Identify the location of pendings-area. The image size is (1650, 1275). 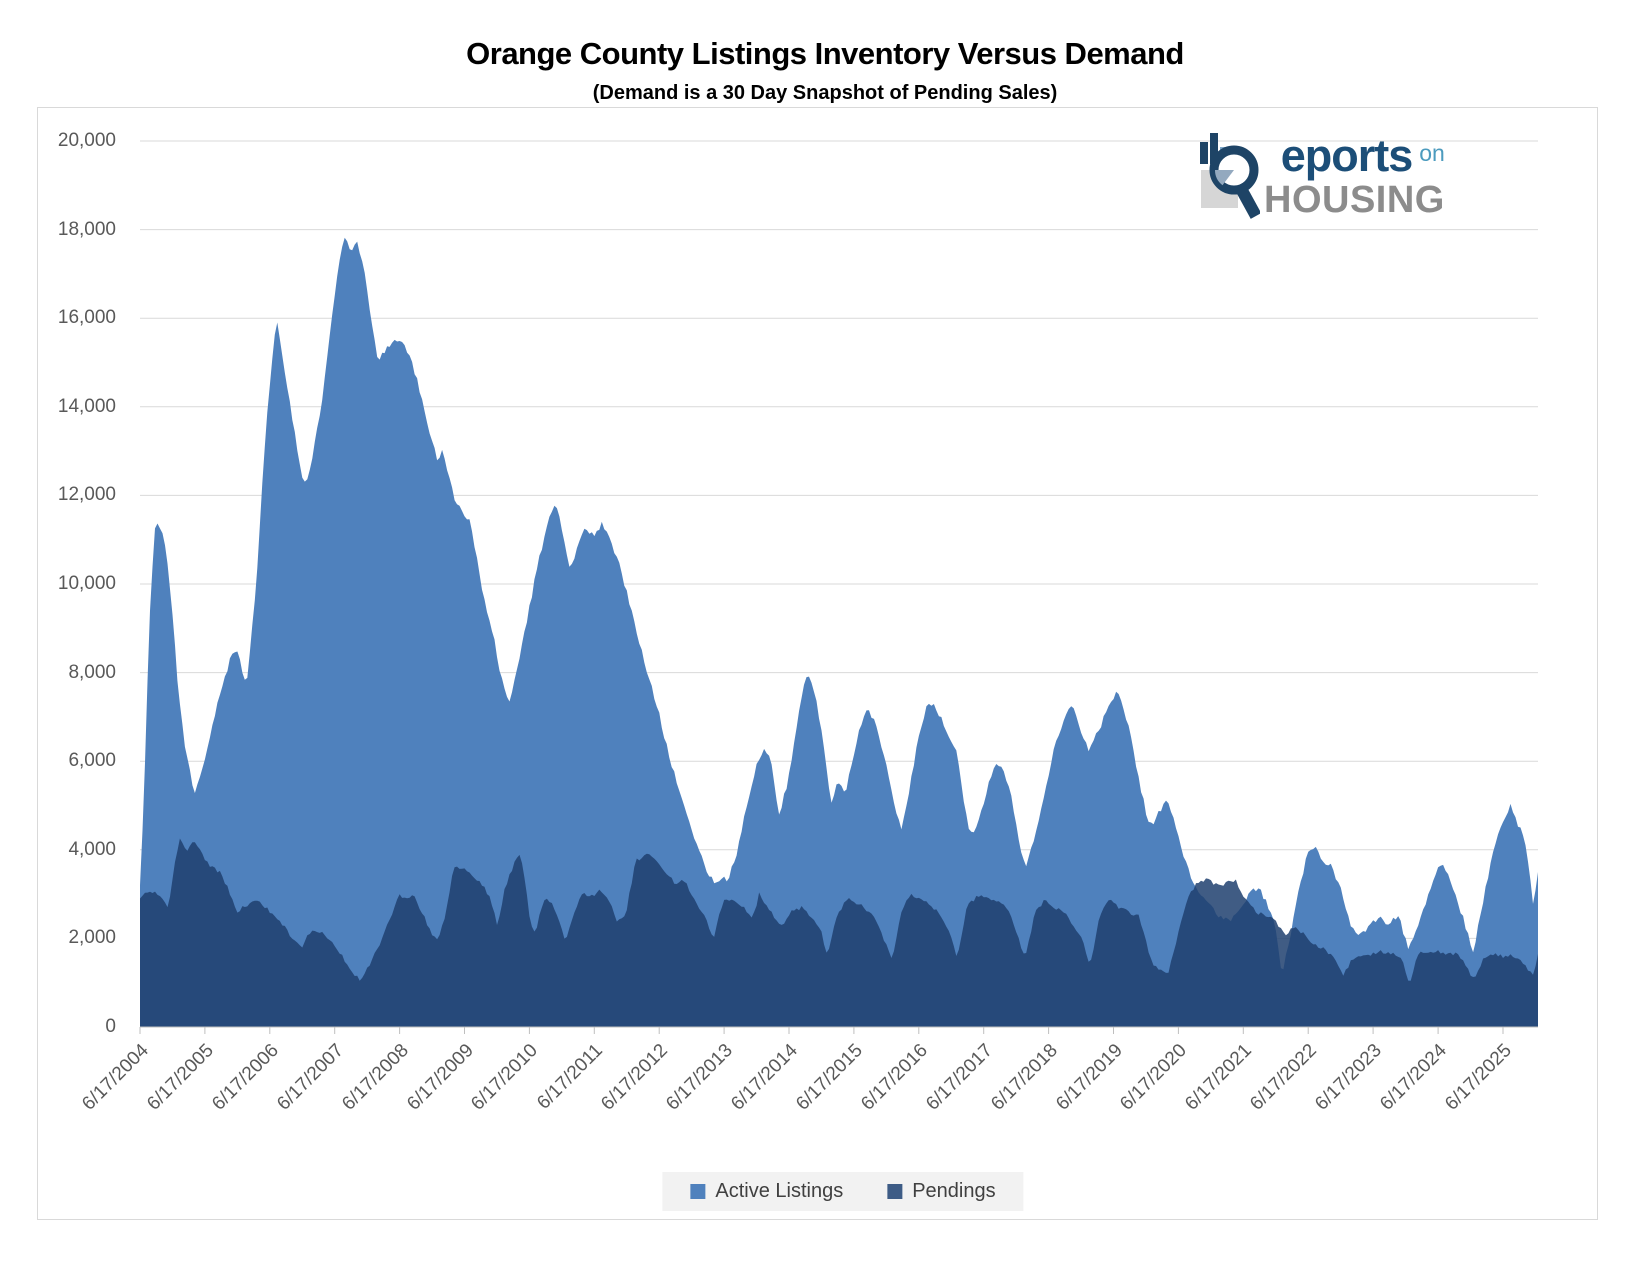
(839, 932).